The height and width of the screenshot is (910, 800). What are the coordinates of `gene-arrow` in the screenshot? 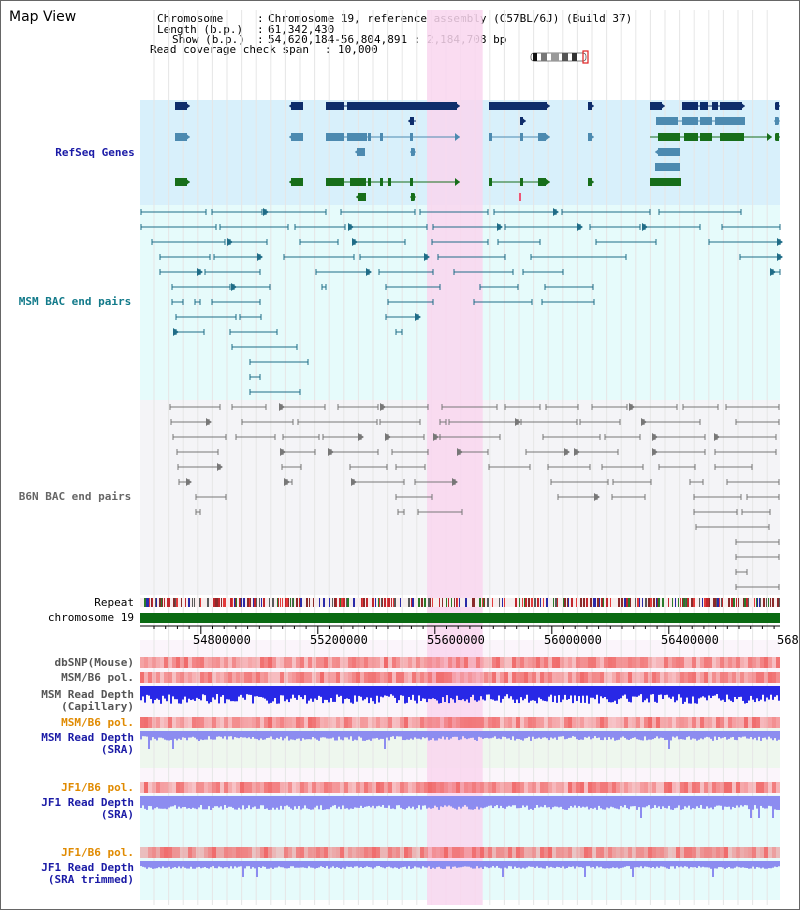 It's located at (591, 137).